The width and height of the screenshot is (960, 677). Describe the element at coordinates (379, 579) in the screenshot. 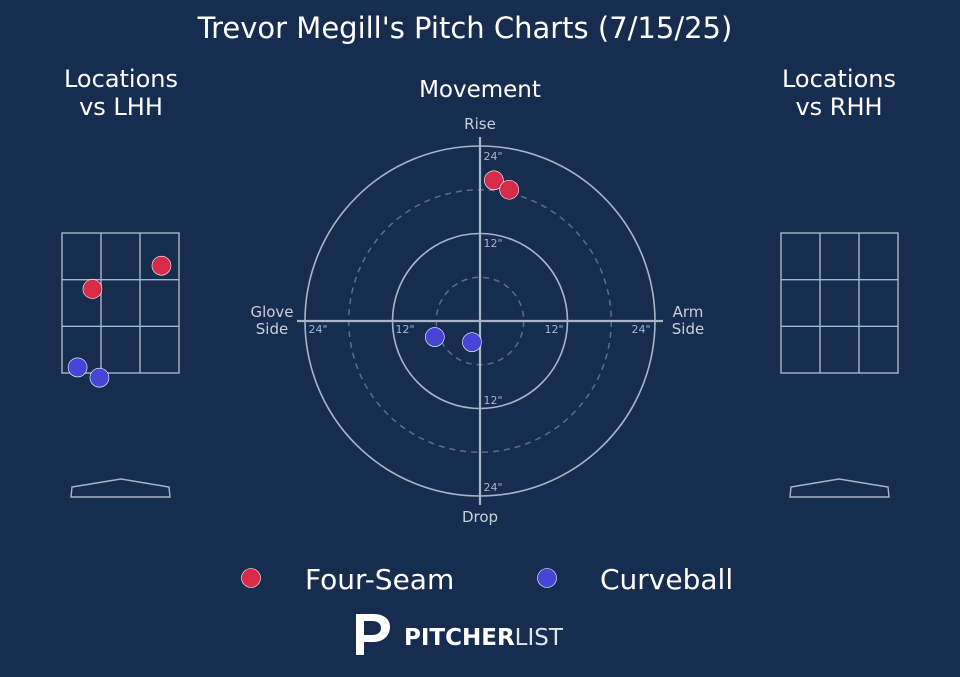

I see `legend-label-four-seam: Four-Seam` at that location.